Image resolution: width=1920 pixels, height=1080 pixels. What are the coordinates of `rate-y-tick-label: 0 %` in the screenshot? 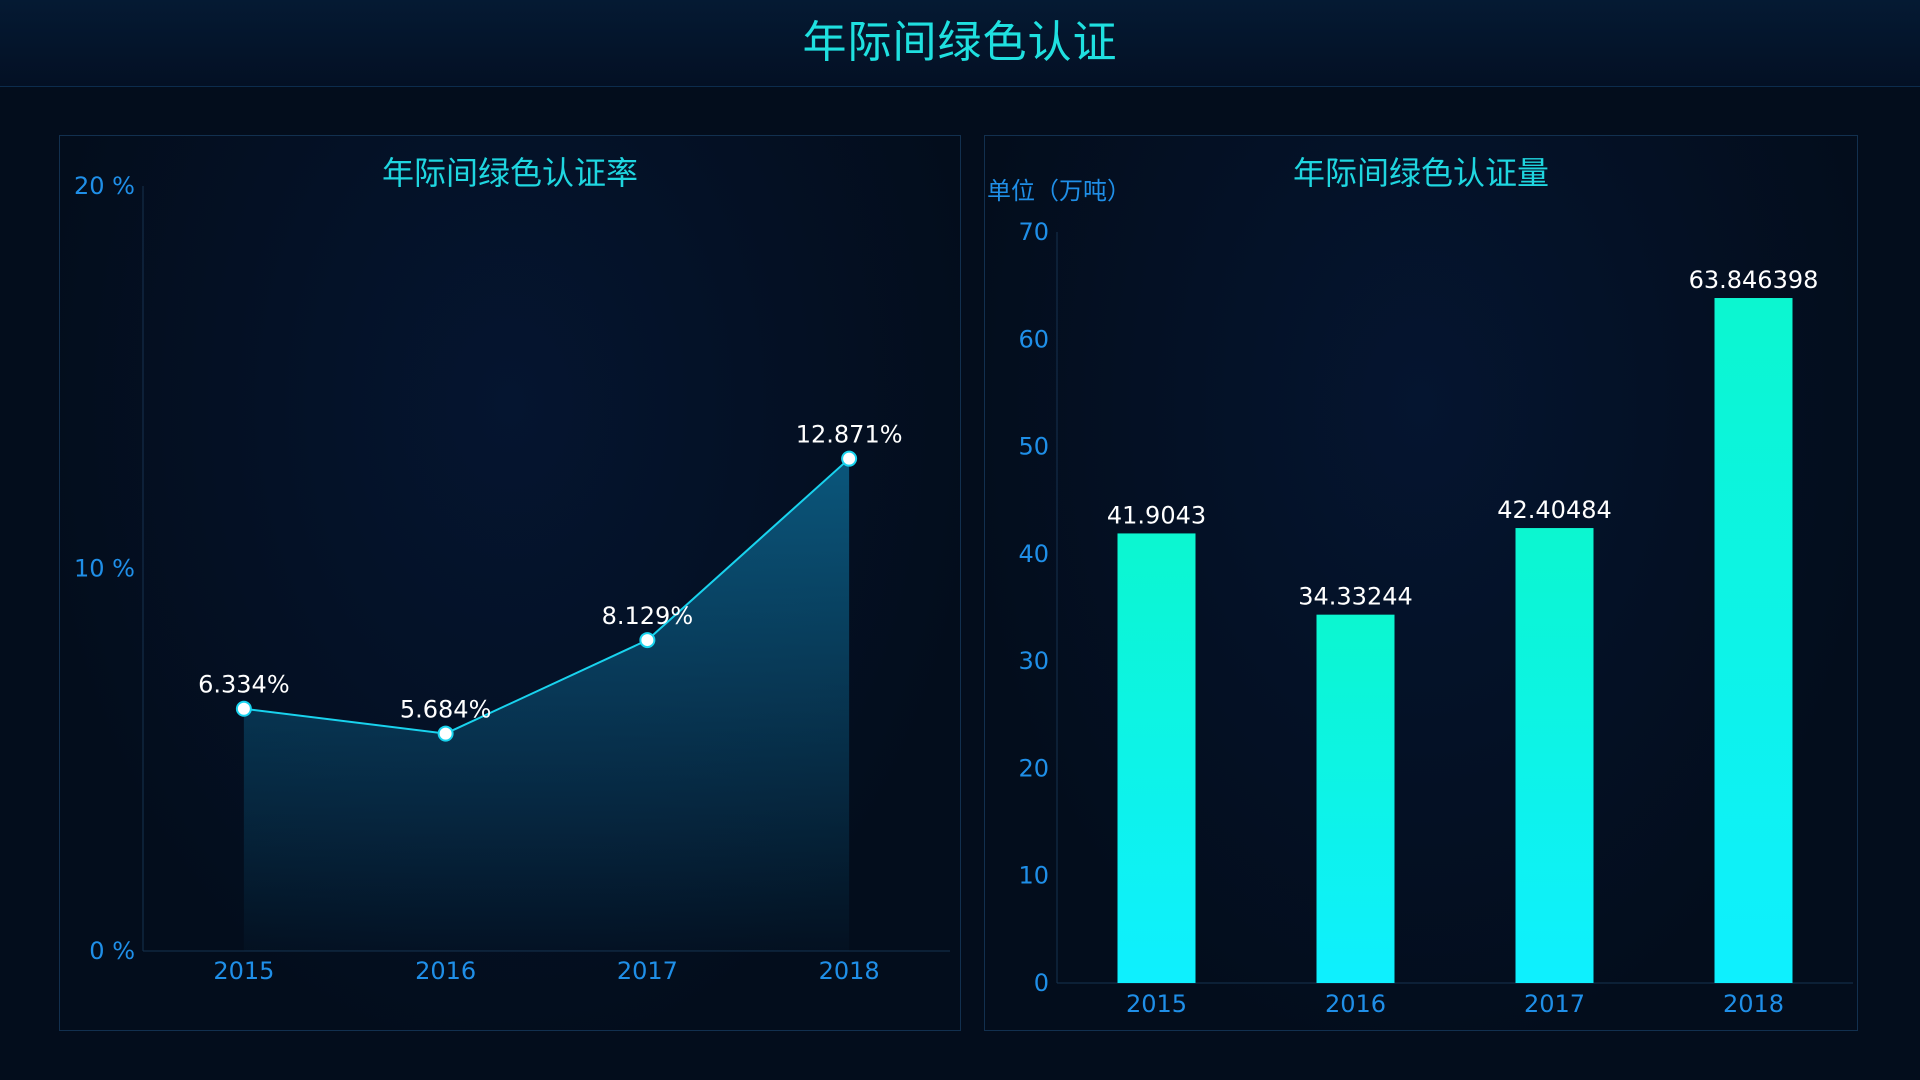 It's located at (112, 951).